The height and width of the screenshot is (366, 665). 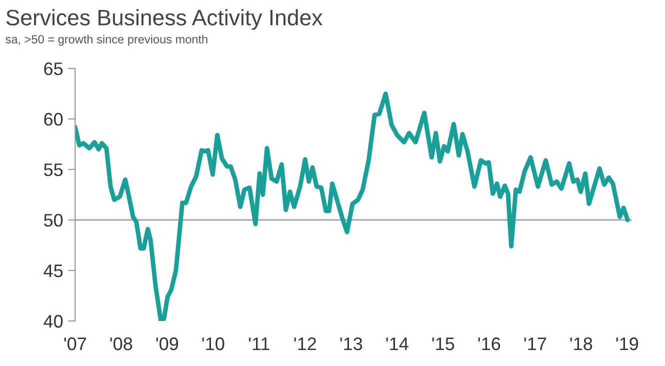 What do you see at coordinates (213, 343) in the screenshot?
I see `x-tick-label: '10` at bounding box center [213, 343].